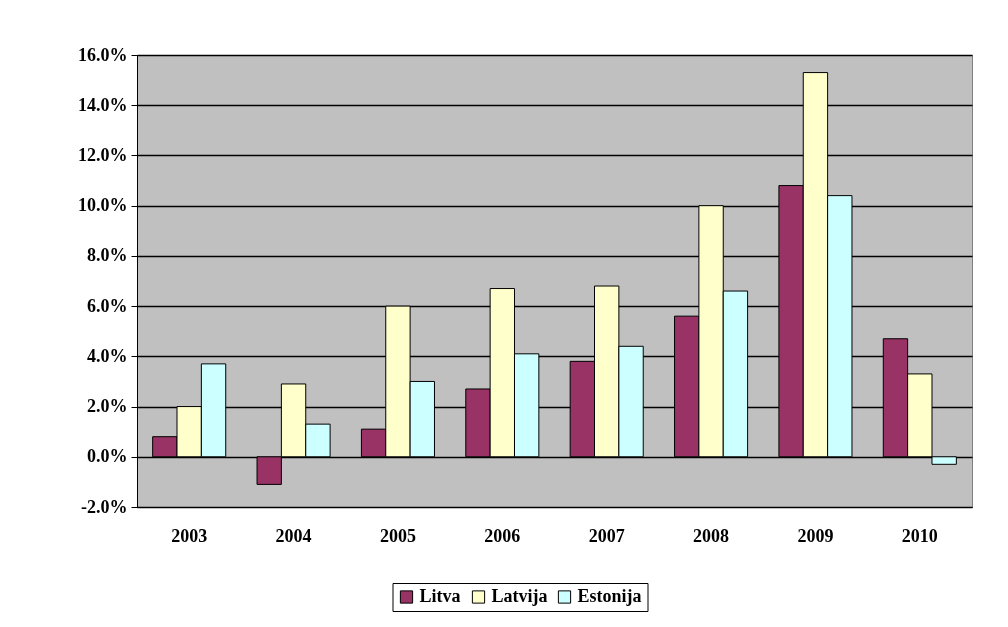 The width and height of the screenshot is (1008, 627). I want to click on y-tick-label: 16.0%, so click(103, 54).